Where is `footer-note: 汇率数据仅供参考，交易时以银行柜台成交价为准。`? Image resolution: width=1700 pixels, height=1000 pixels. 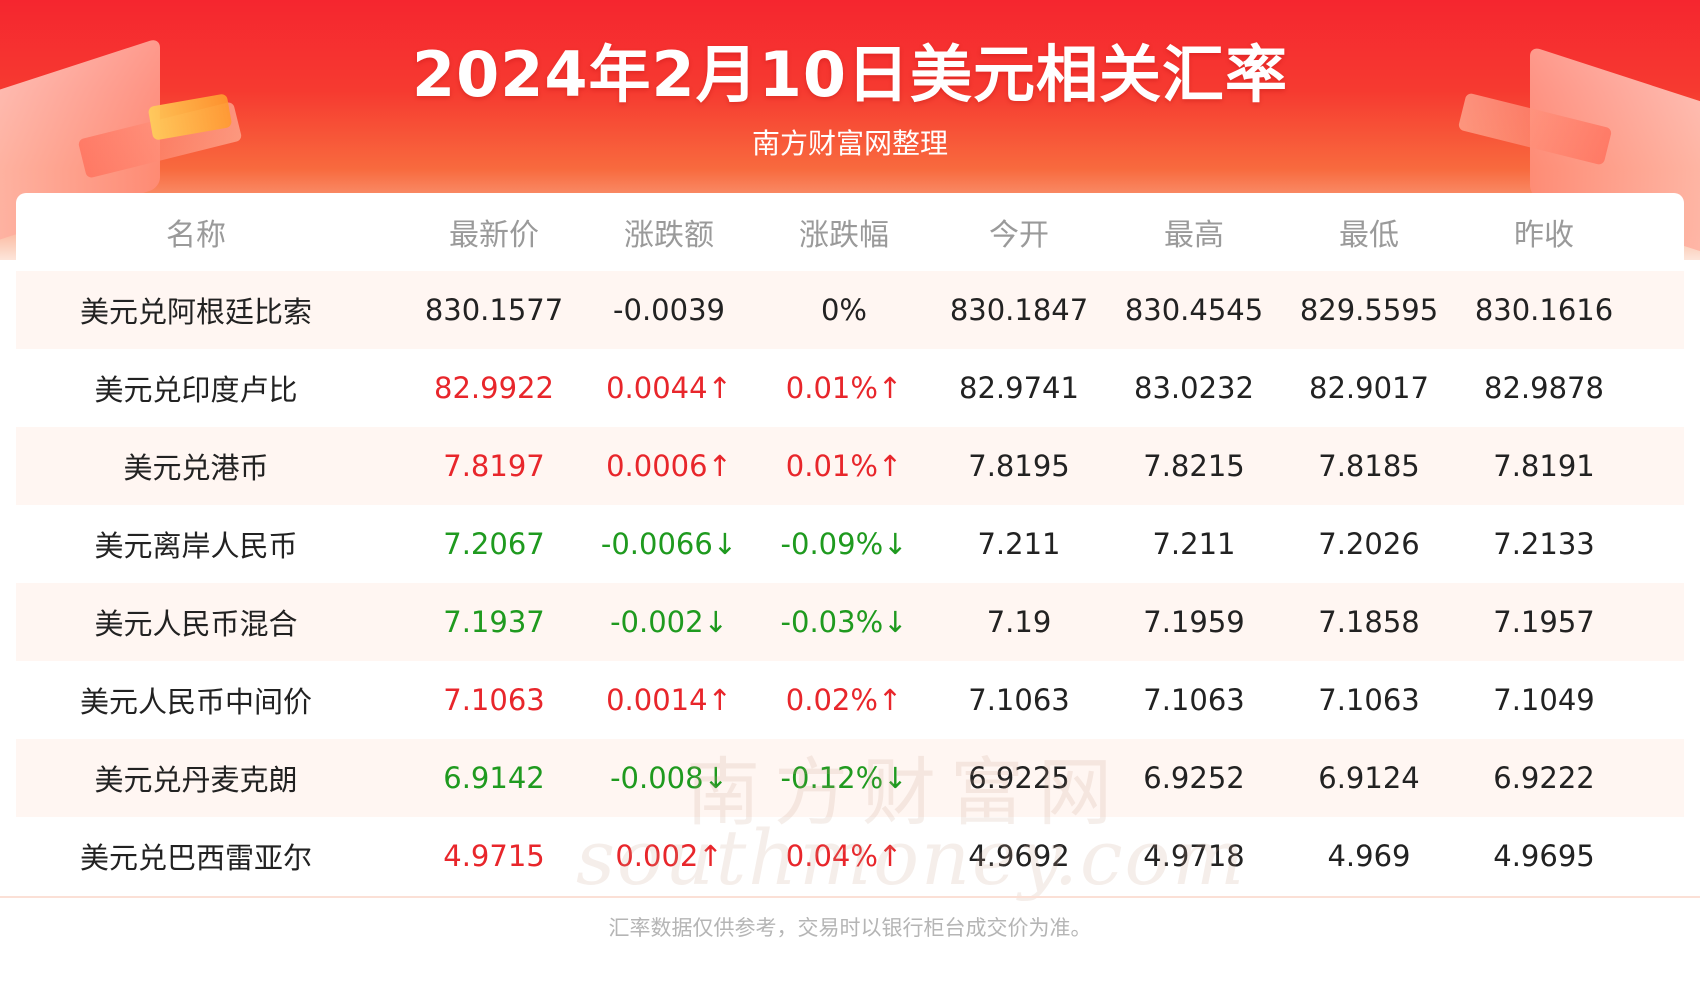
footer-note: 汇率数据仅供参考，交易时以银行柜台成交价为准。 is located at coordinates (850, 928).